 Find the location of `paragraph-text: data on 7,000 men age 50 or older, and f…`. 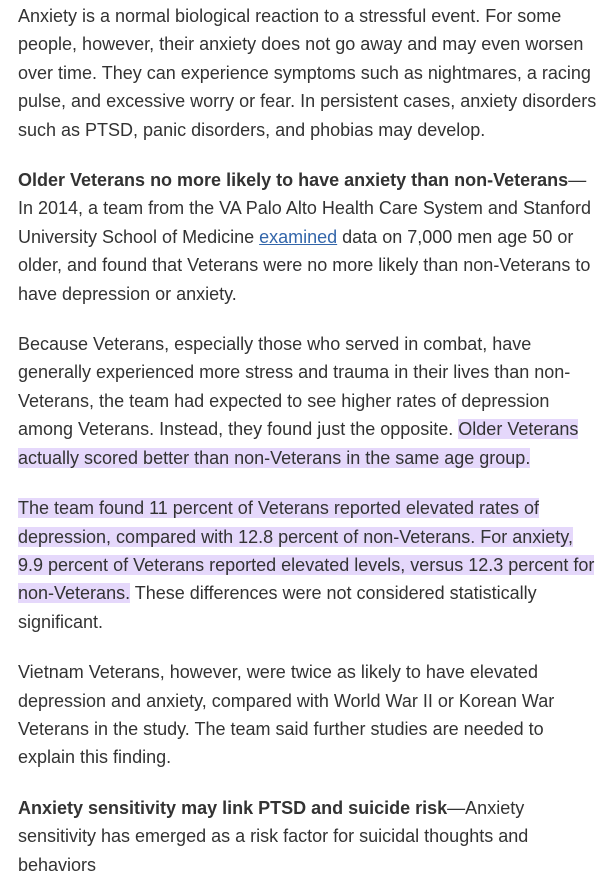

paragraph-text: data on 7,000 men age 50 or older, and f… is located at coordinates (304, 265).